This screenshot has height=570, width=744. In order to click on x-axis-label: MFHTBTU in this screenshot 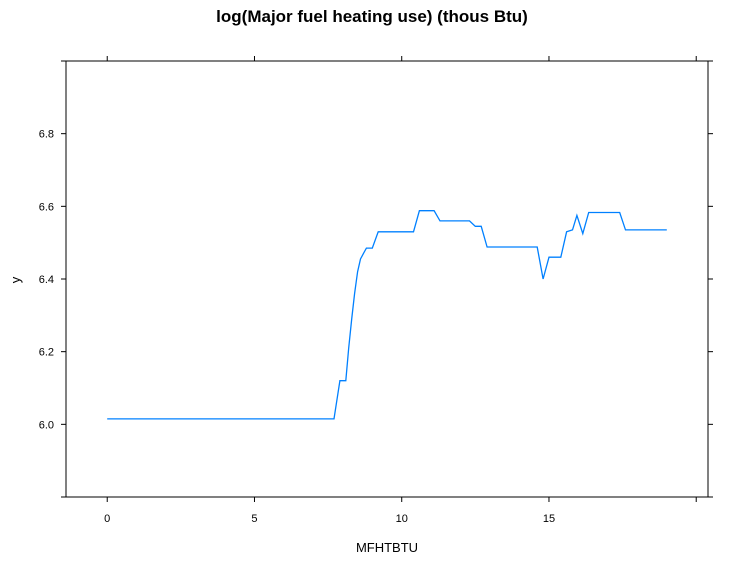, I will do `click(387, 547)`.